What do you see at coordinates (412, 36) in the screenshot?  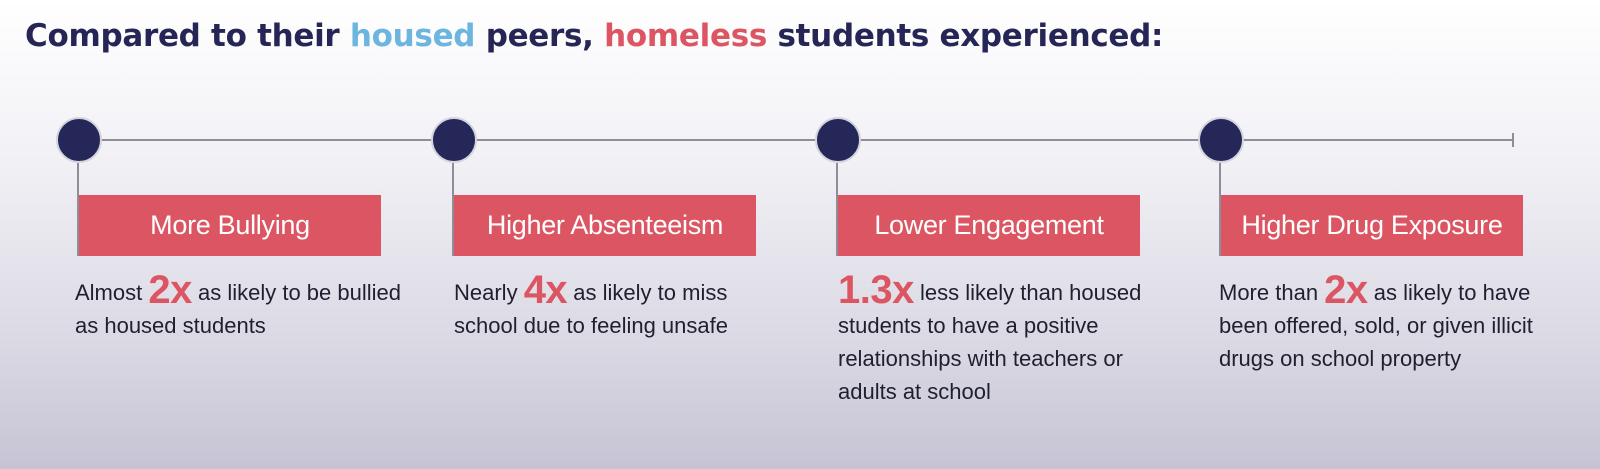 I see `headline-housed: housed` at bounding box center [412, 36].